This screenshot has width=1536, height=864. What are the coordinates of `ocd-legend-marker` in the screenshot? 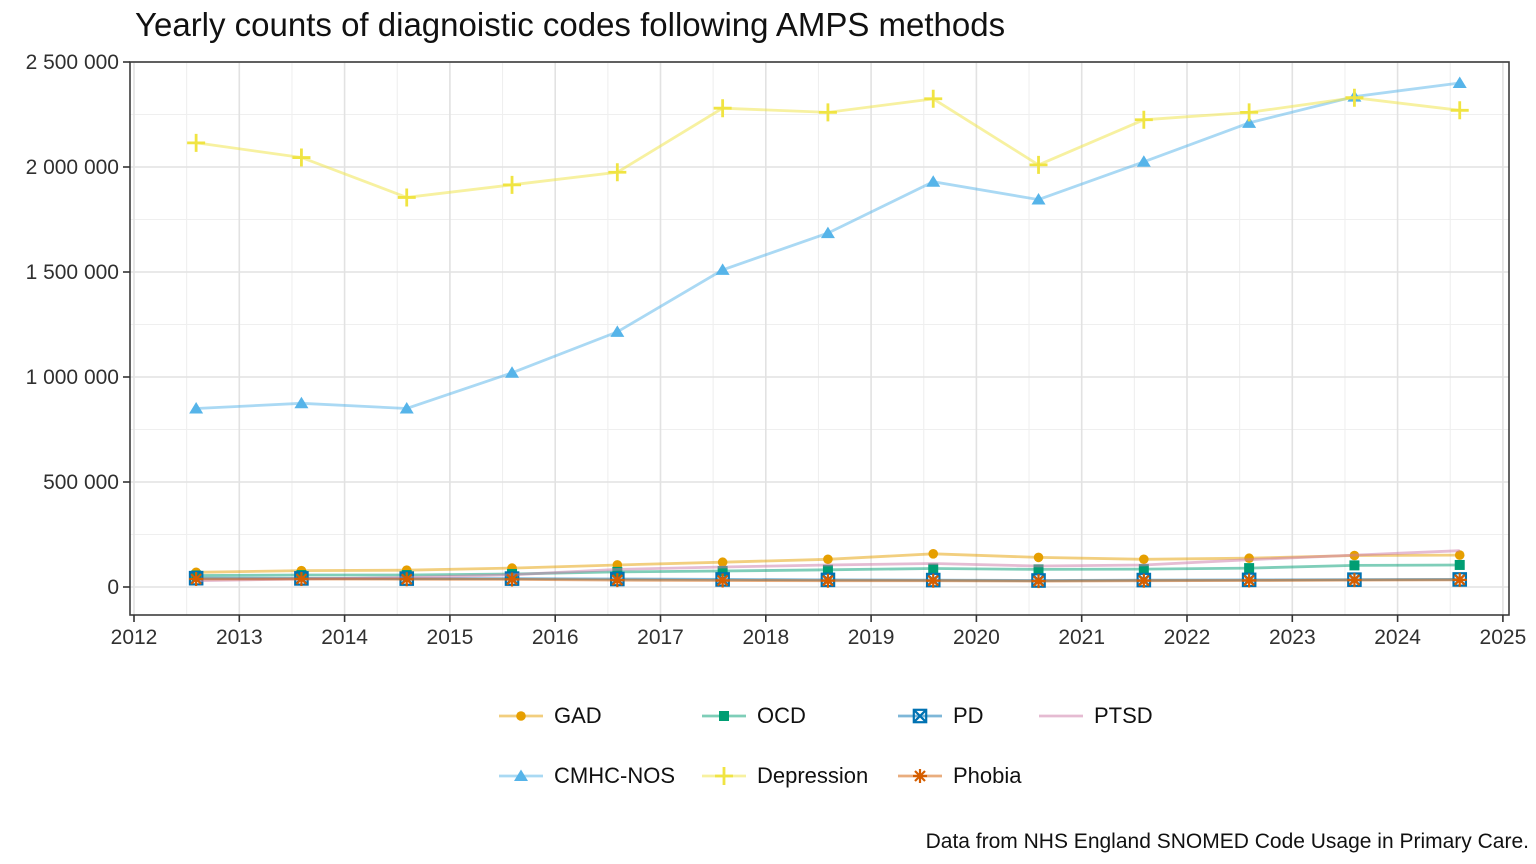 It's located at (724, 716).